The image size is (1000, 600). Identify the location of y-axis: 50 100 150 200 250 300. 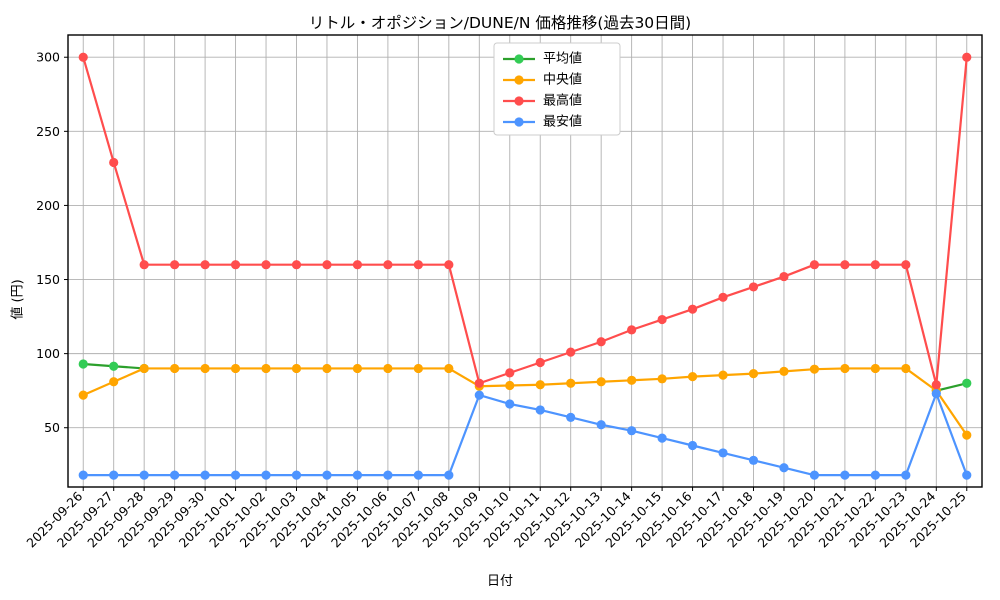
(52, 242).